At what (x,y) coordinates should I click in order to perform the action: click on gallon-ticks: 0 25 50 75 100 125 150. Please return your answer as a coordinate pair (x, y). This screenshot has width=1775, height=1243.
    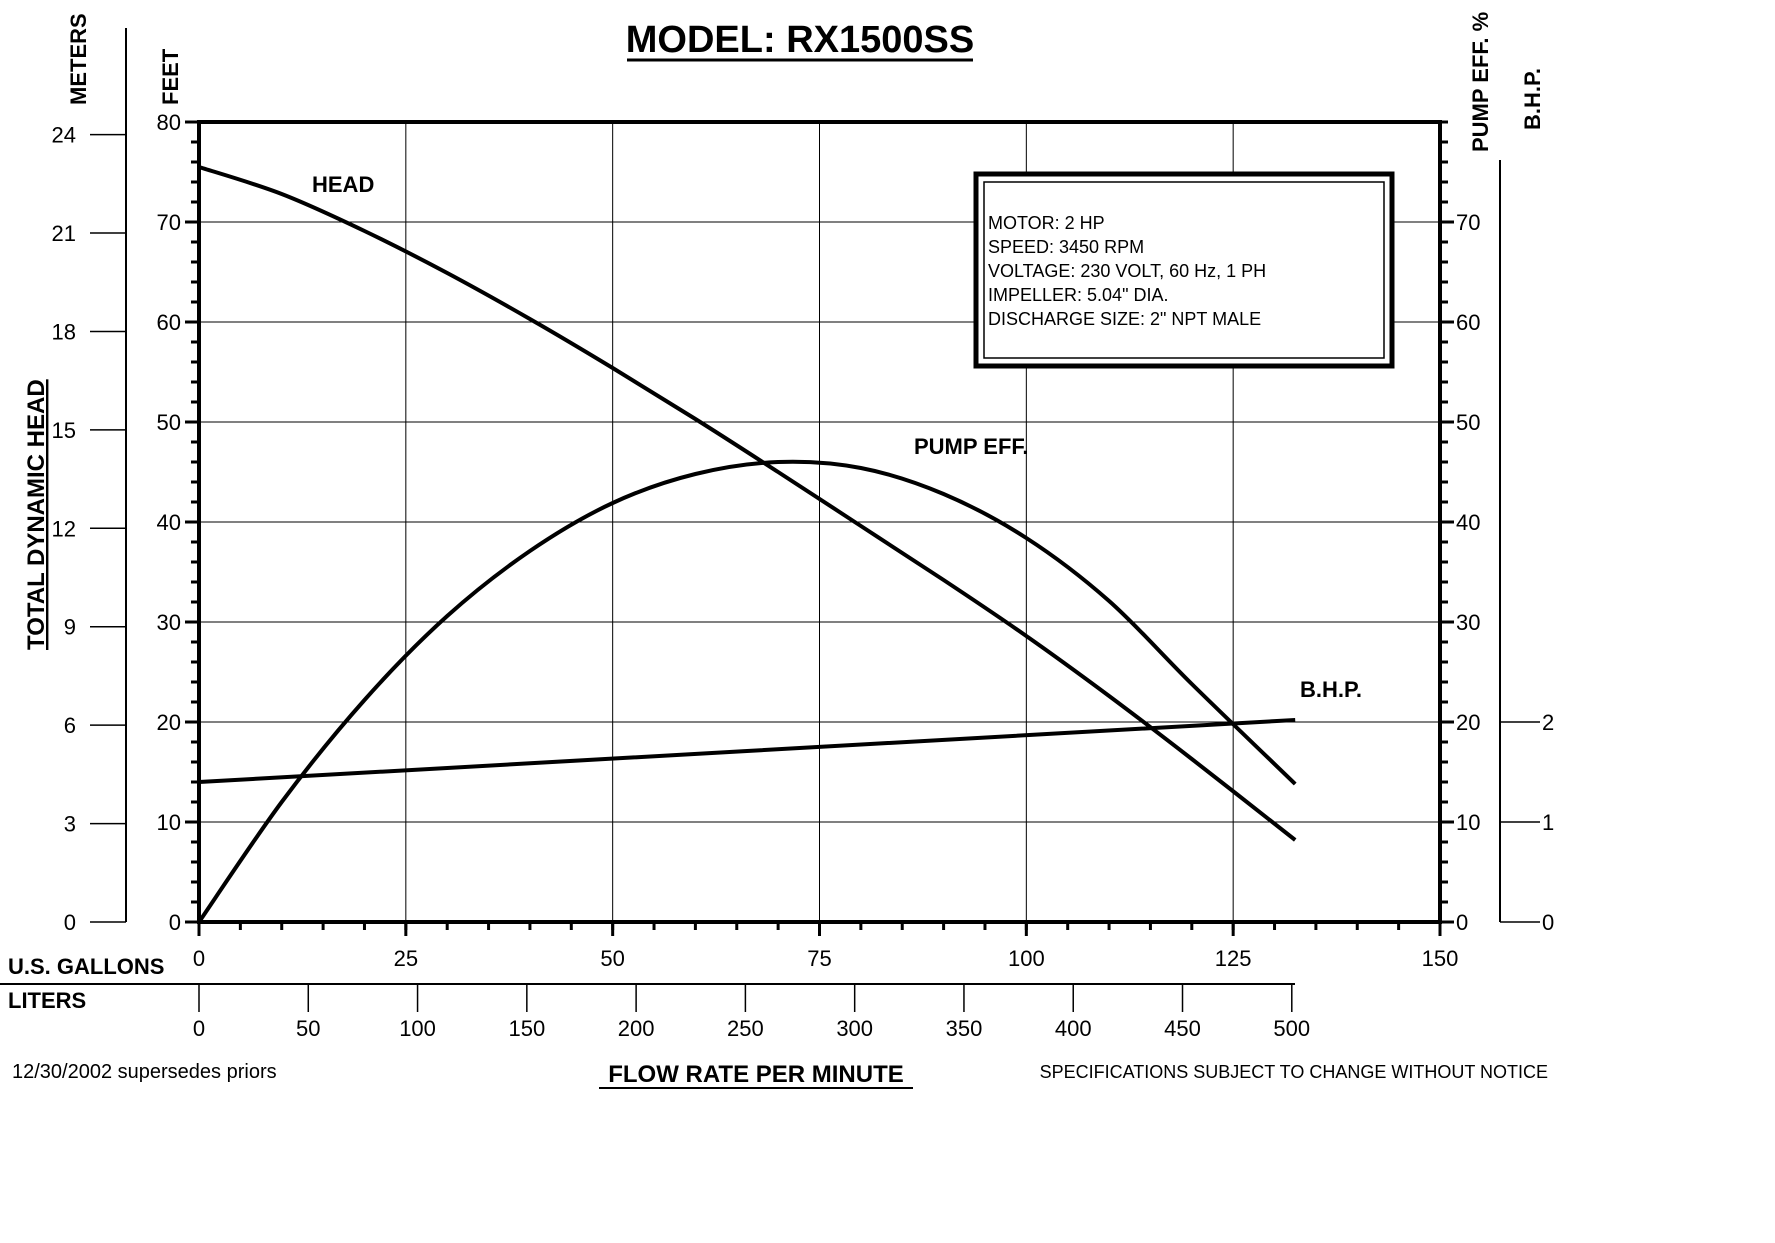
    Looking at the image, I should click on (825, 946).